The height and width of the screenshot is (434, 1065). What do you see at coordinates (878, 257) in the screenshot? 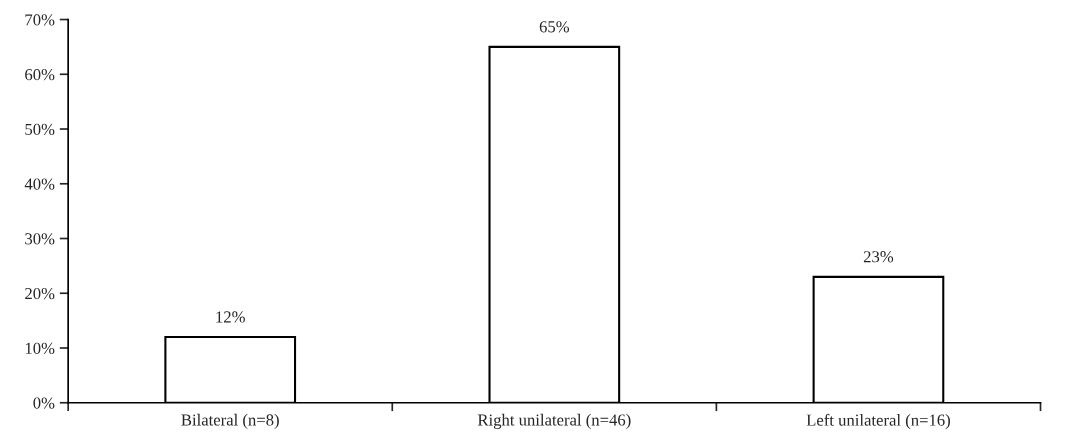
I see `data-label: 23%` at bounding box center [878, 257].